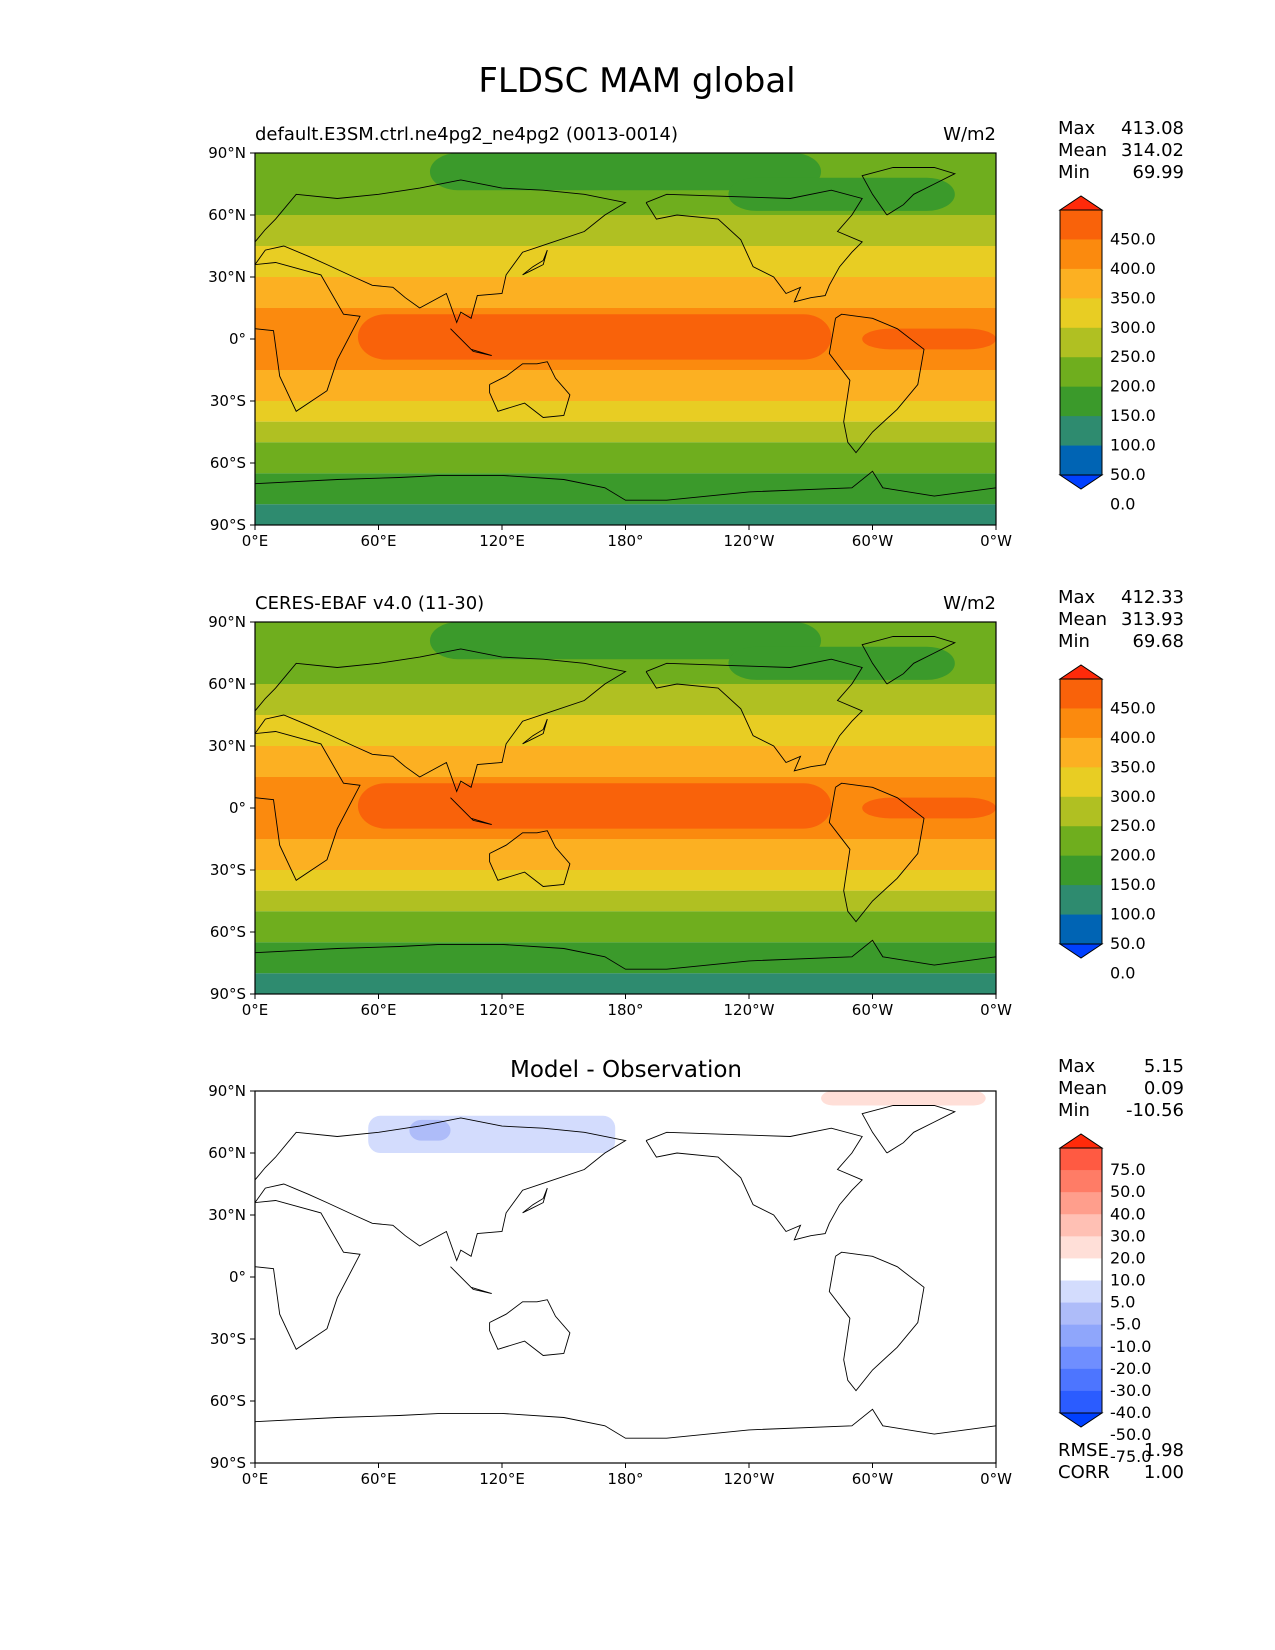 Image resolution: width=1275 pixels, height=1650 pixels. Describe the element at coordinates (1074, 172) in the screenshot. I see `model-min-label: Min` at that location.